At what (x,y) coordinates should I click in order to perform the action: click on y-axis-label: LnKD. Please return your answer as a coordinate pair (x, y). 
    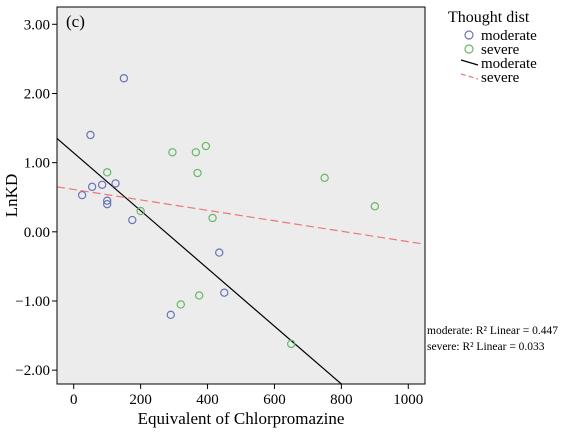
    Looking at the image, I should click on (11, 195).